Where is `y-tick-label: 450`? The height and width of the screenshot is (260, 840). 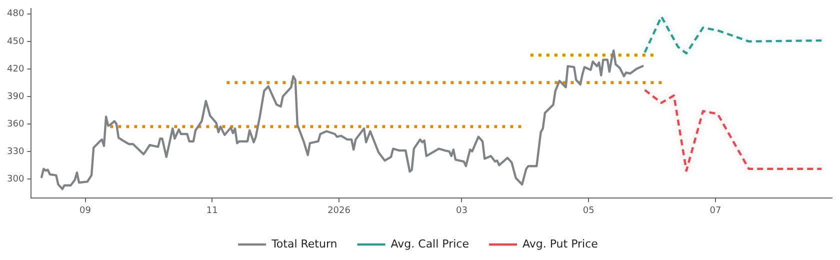
y-tick-label: 450 is located at coordinates (15, 41).